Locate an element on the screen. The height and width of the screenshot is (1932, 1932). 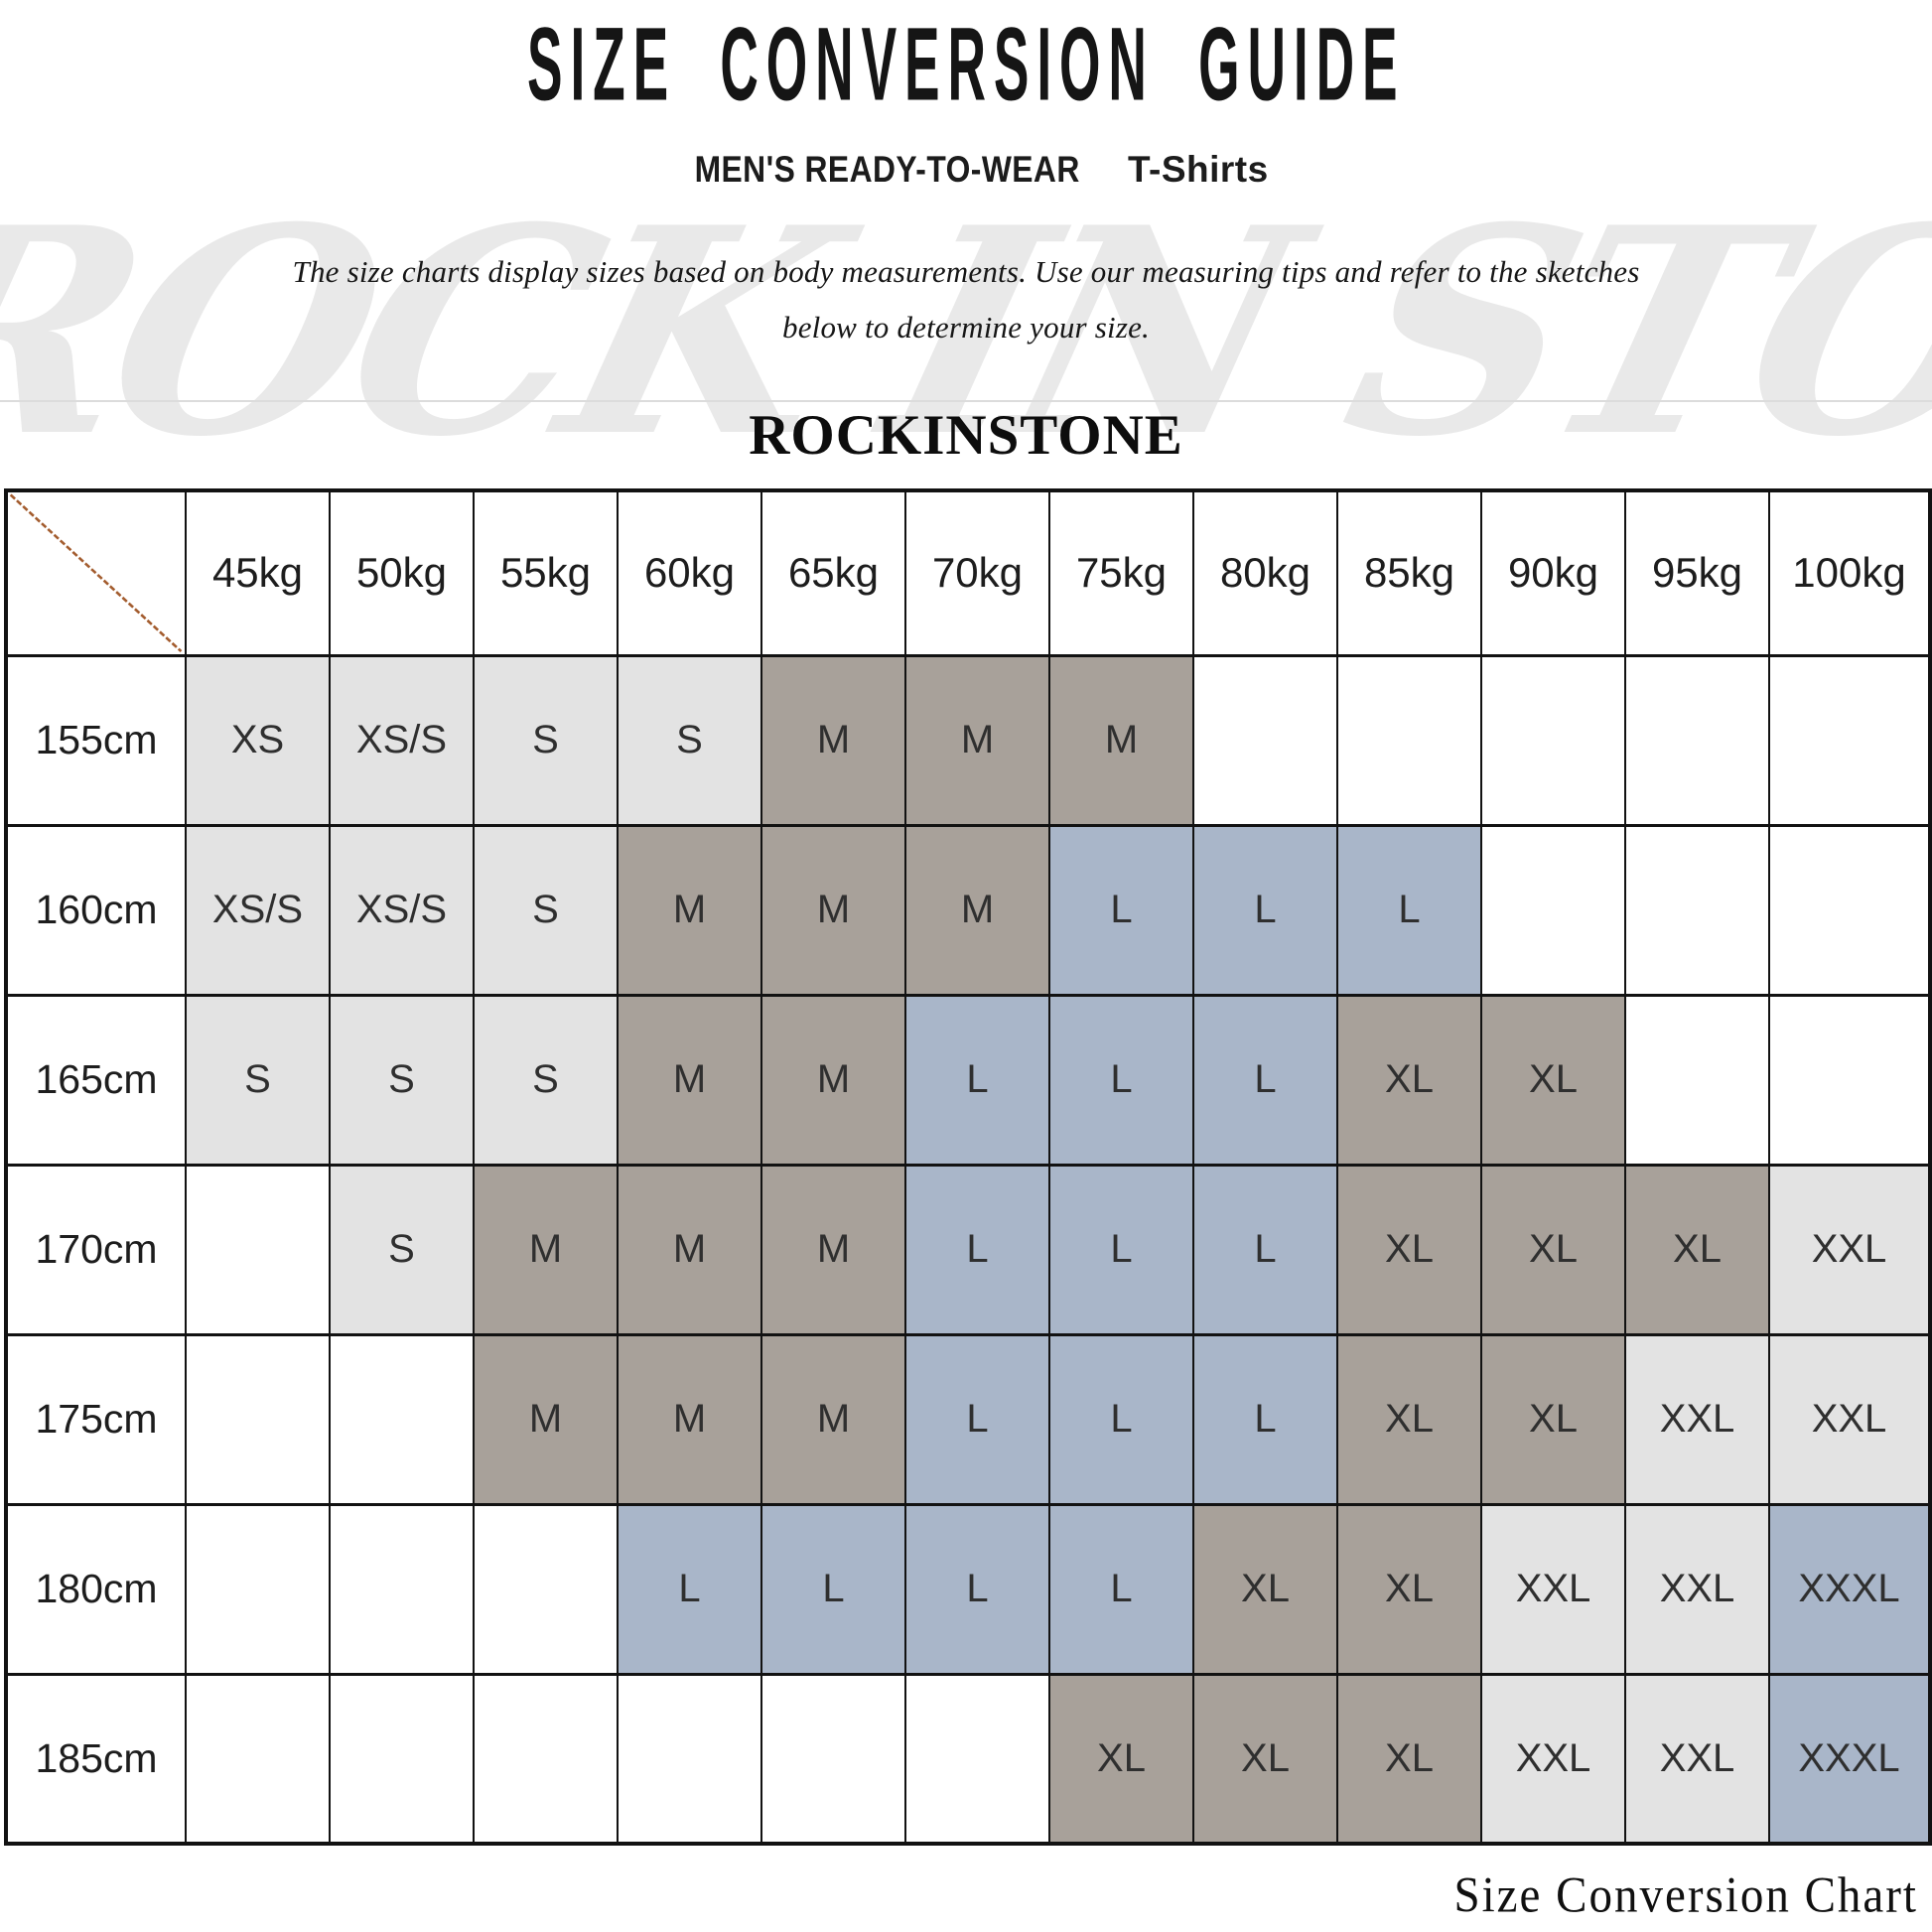
row-180cm: 180cm L L L L XL XL XXL XXL XXXL is located at coordinates (968, 1589).